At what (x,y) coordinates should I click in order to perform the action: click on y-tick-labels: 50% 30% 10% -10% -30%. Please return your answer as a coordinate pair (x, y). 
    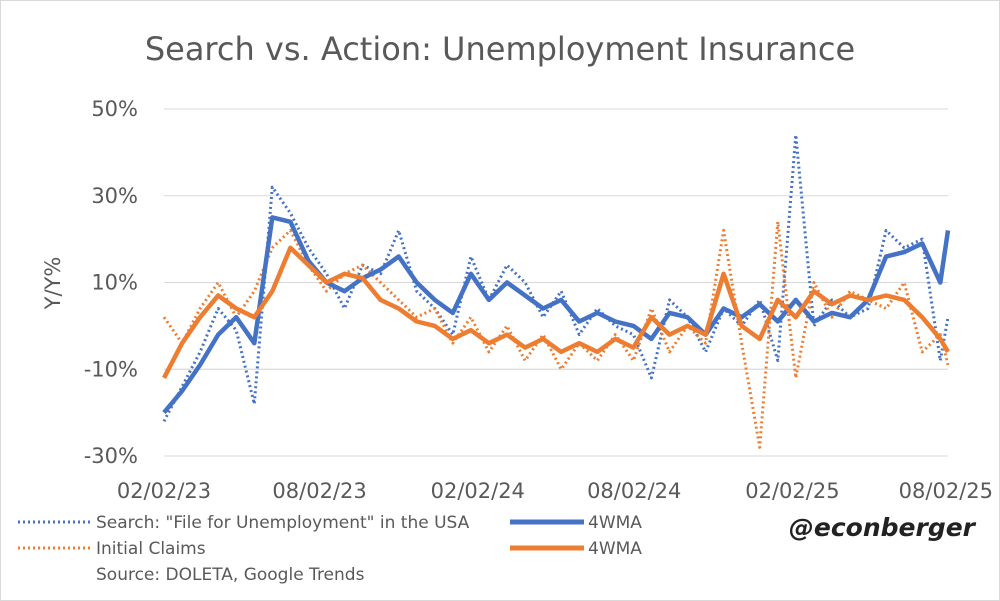
    Looking at the image, I should click on (111, 282).